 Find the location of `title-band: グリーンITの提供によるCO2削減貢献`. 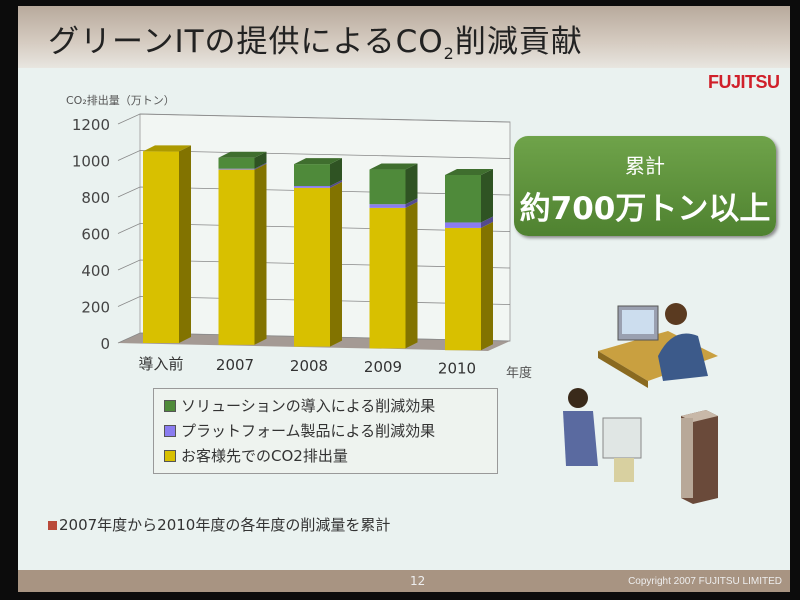

title-band: グリーンITの提供によるCO2削減貢献 is located at coordinates (404, 37).